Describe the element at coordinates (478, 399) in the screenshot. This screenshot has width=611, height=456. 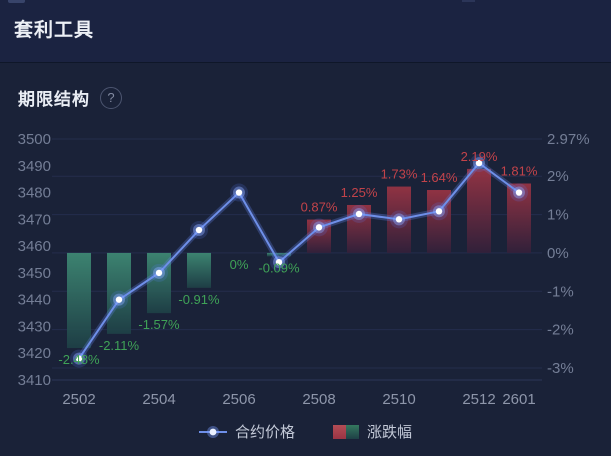
I see `x-axis-label: 2512` at that location.